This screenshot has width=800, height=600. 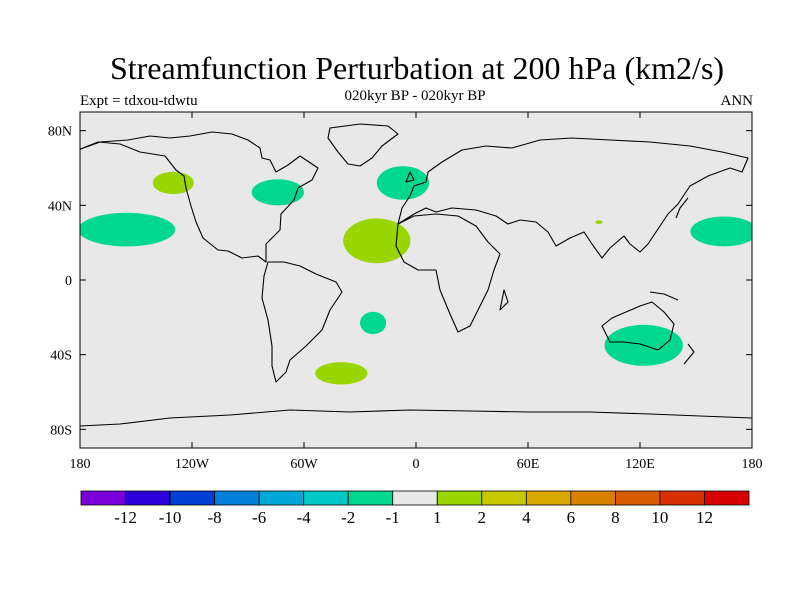 What do you see at coordinates (410, 177) in the screenshot?
I see `coastline-uk` at bounding box center [410, 177].